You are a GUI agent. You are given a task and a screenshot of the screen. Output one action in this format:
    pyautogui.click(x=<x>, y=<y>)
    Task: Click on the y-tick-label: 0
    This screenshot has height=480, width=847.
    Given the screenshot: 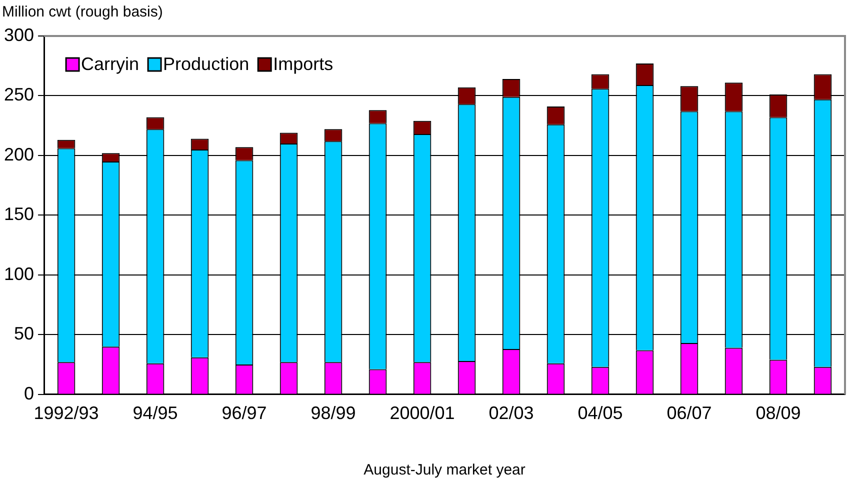 What is the action you would take?
    pyautogui.click(x=29, y=393)
    